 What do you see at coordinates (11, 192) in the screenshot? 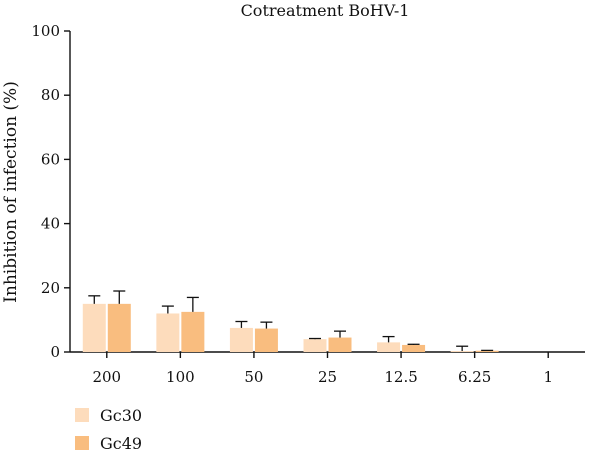
I see `y-axis-label: Inhibition of infection (%)` at bounding box center [11, 192].